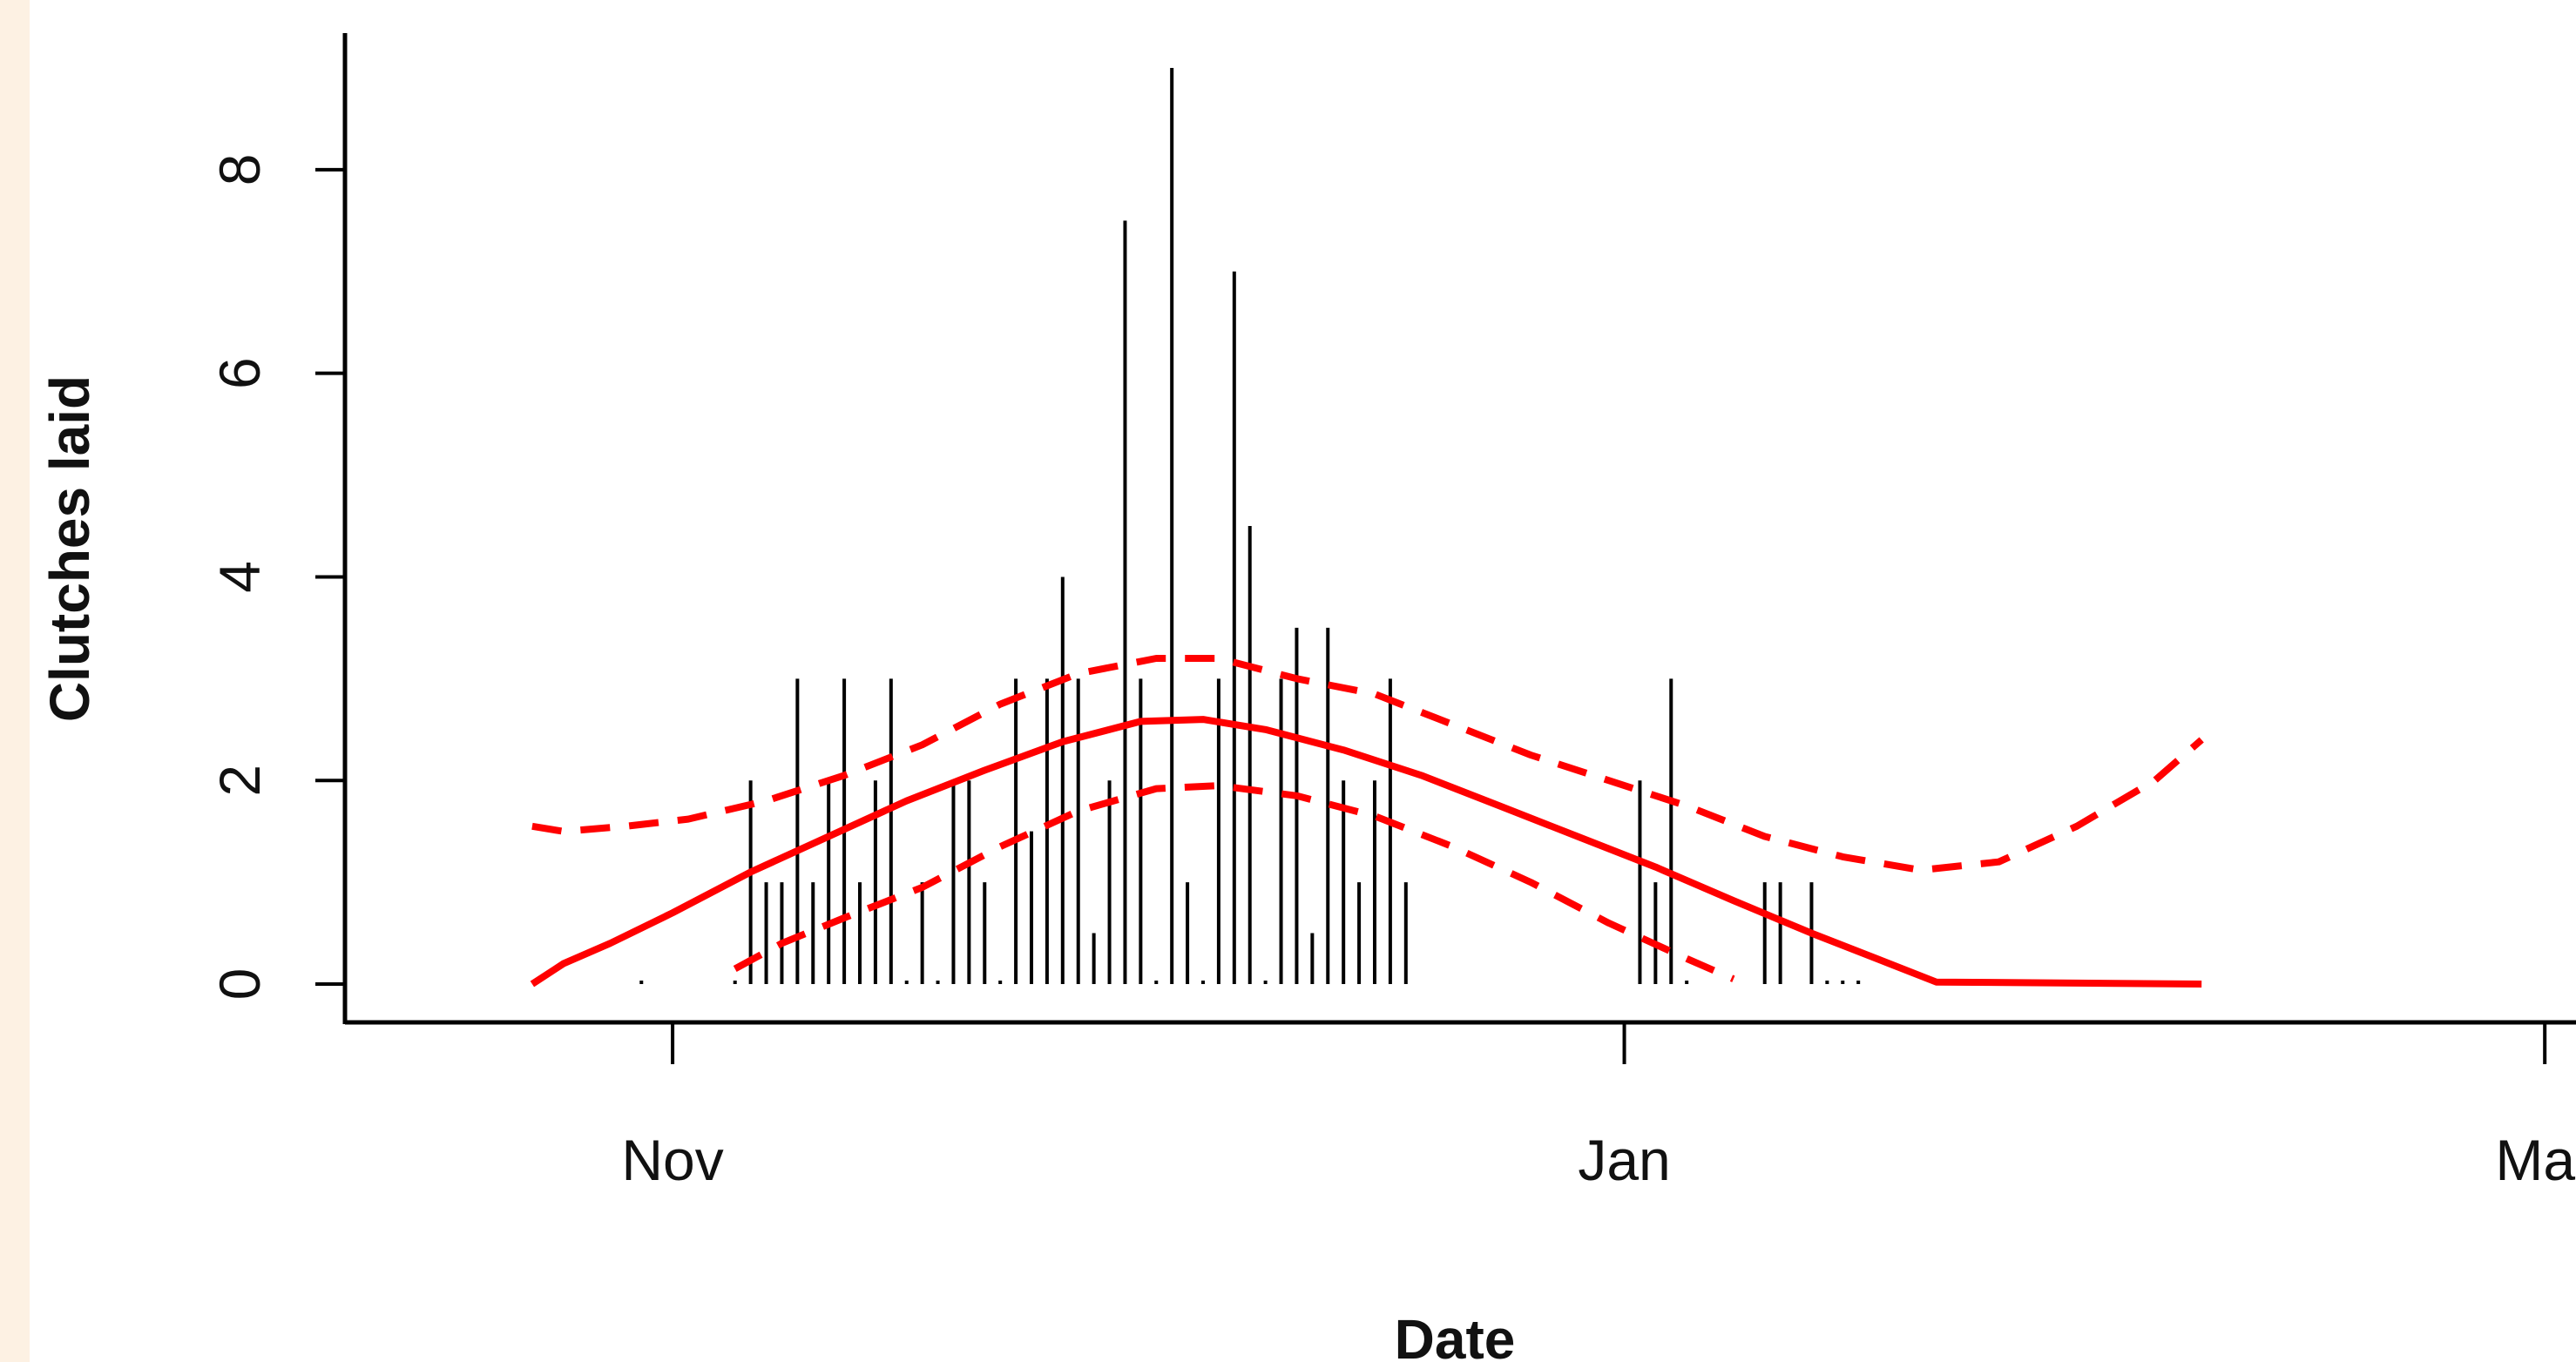 The height and width of the screenshot is (1362, 2576). Describe the element at coordinates (239, 577) in the screenshot. I see `y-tick-label: 4` at that location.